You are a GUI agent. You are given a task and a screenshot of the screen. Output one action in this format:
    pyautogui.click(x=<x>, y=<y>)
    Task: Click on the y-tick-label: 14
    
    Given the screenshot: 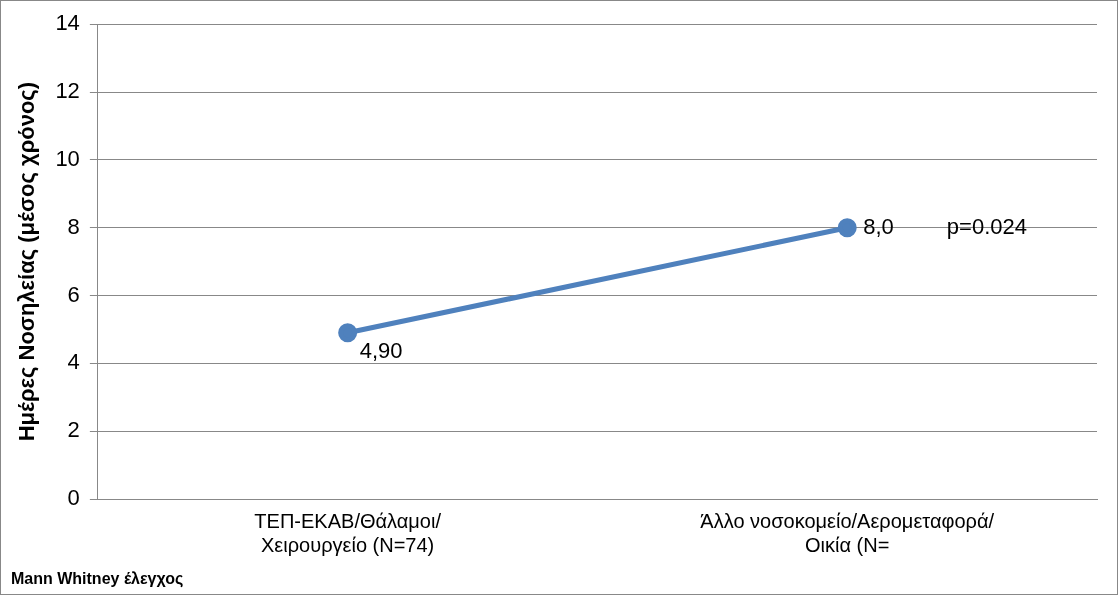 What is the action you would take?
    pyautogui.click(x=67, y=23)
    